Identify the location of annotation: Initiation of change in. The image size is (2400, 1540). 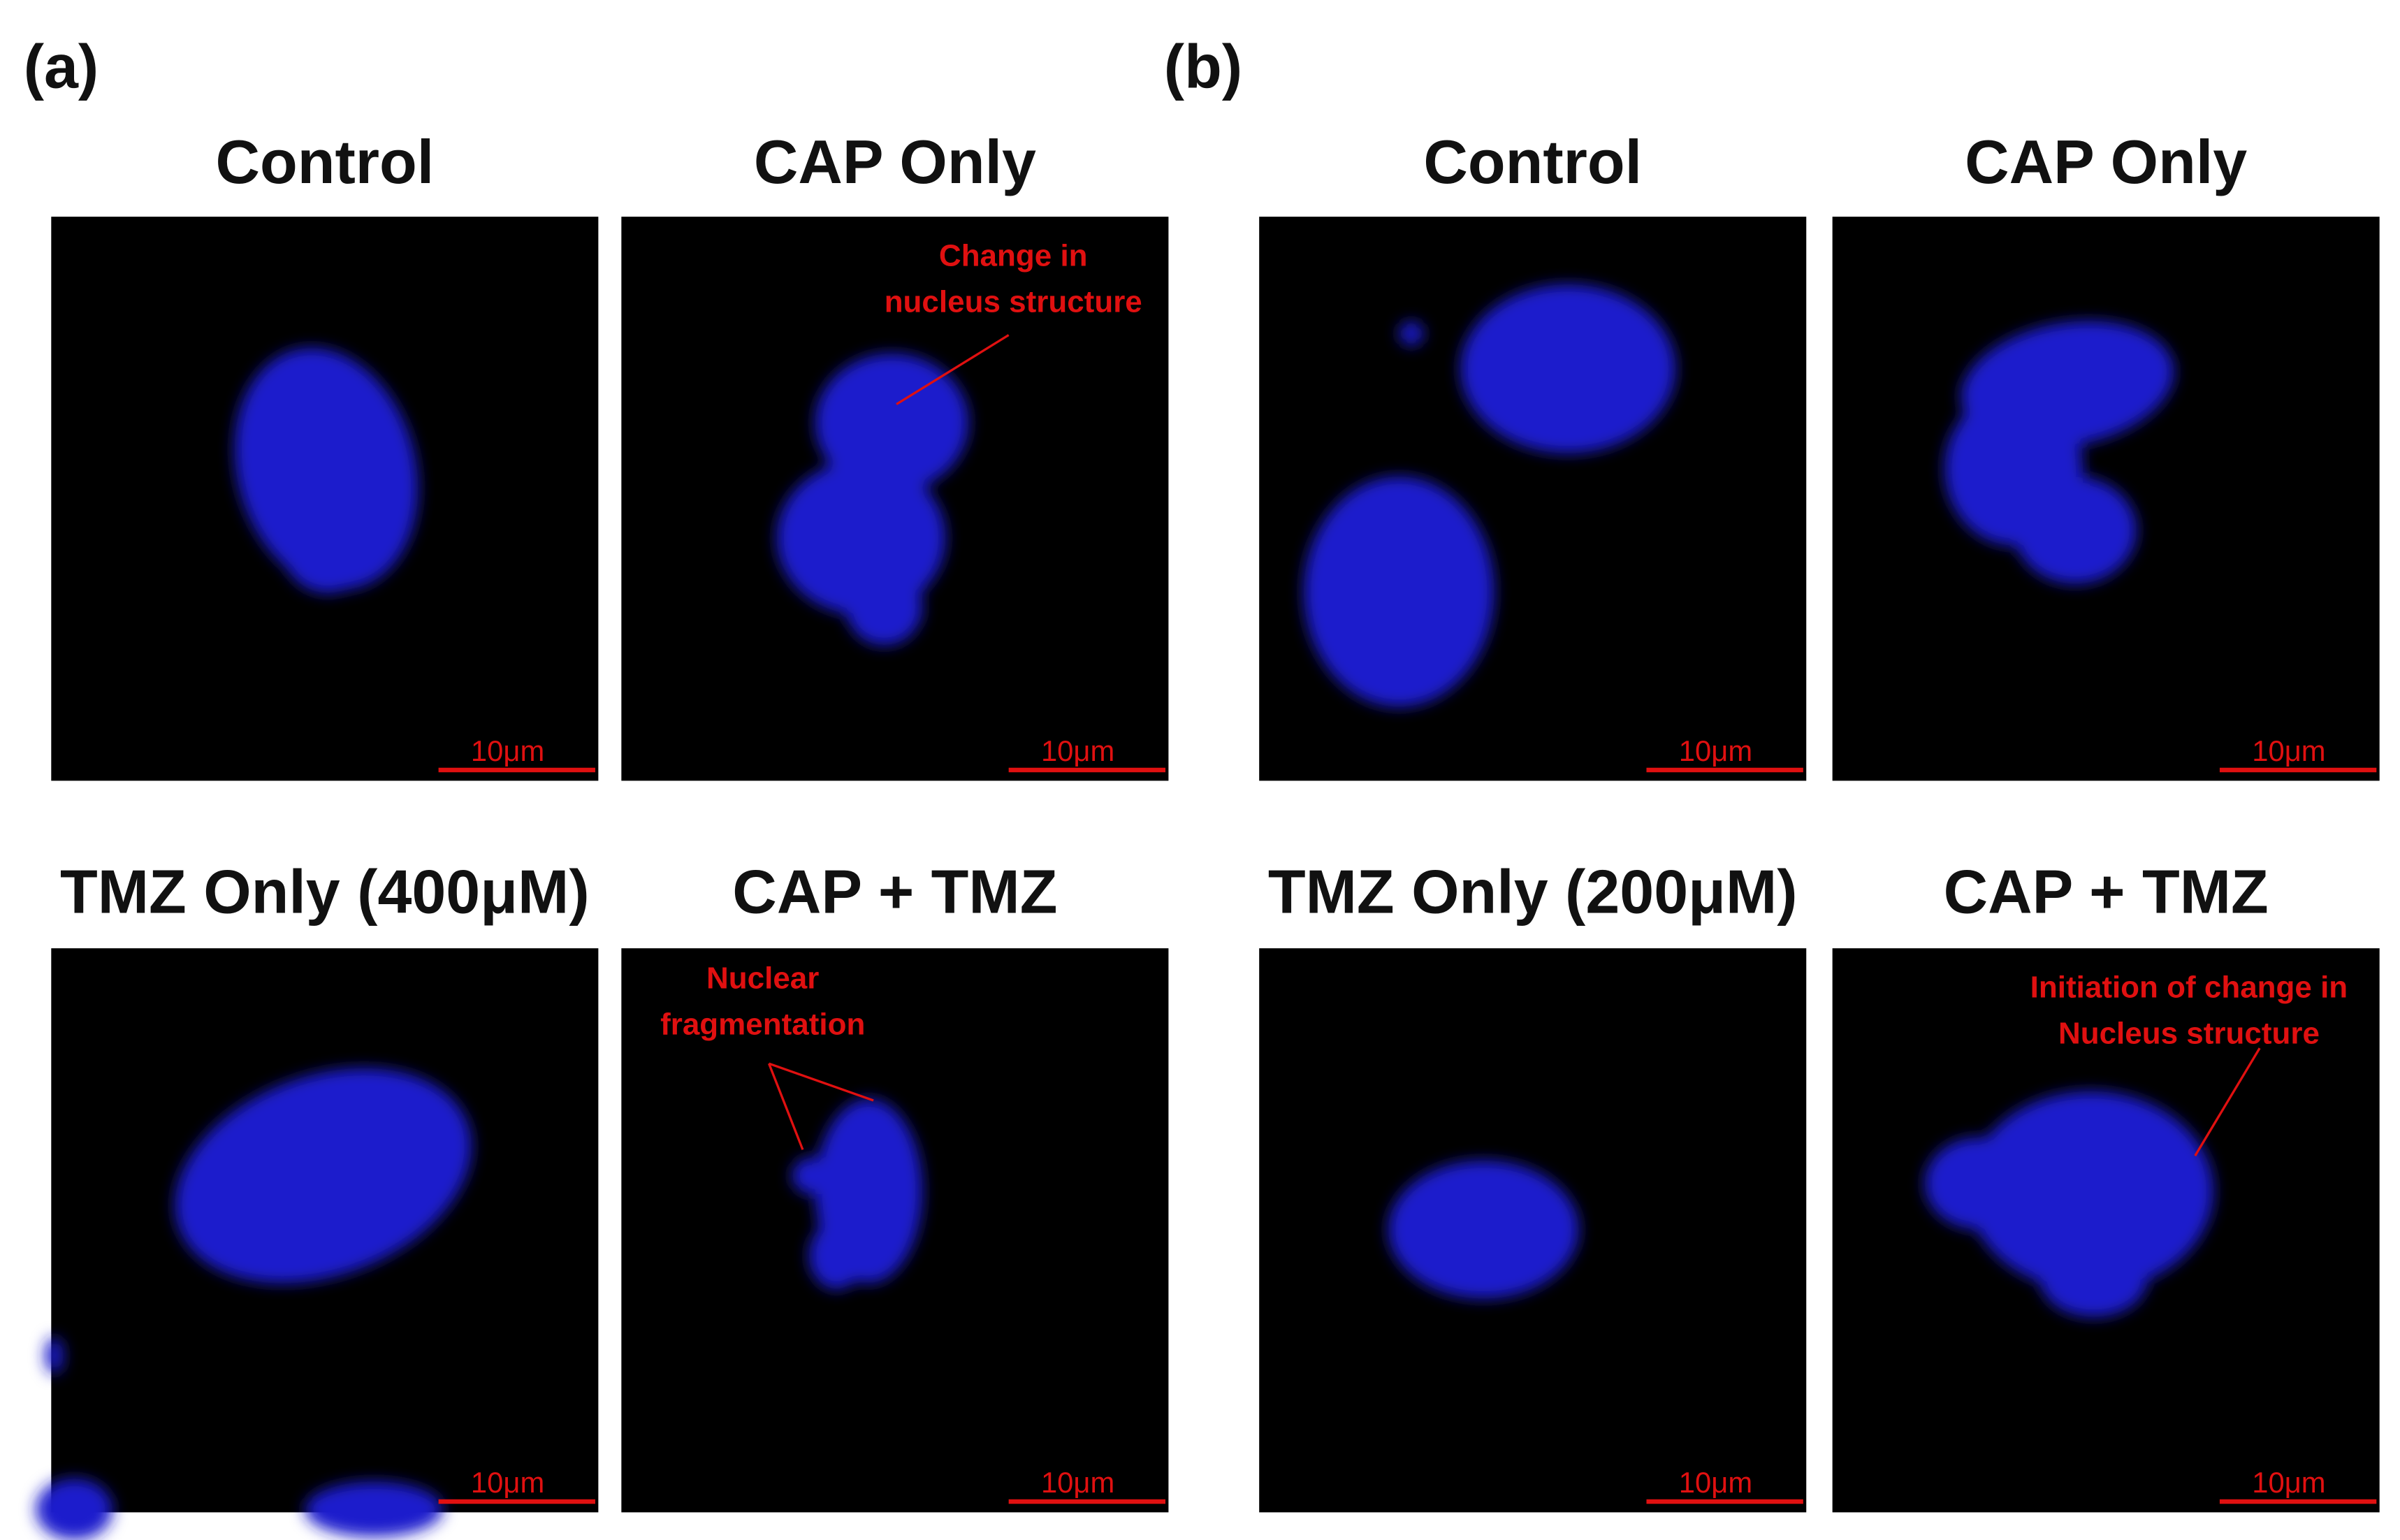
(2189, 988).